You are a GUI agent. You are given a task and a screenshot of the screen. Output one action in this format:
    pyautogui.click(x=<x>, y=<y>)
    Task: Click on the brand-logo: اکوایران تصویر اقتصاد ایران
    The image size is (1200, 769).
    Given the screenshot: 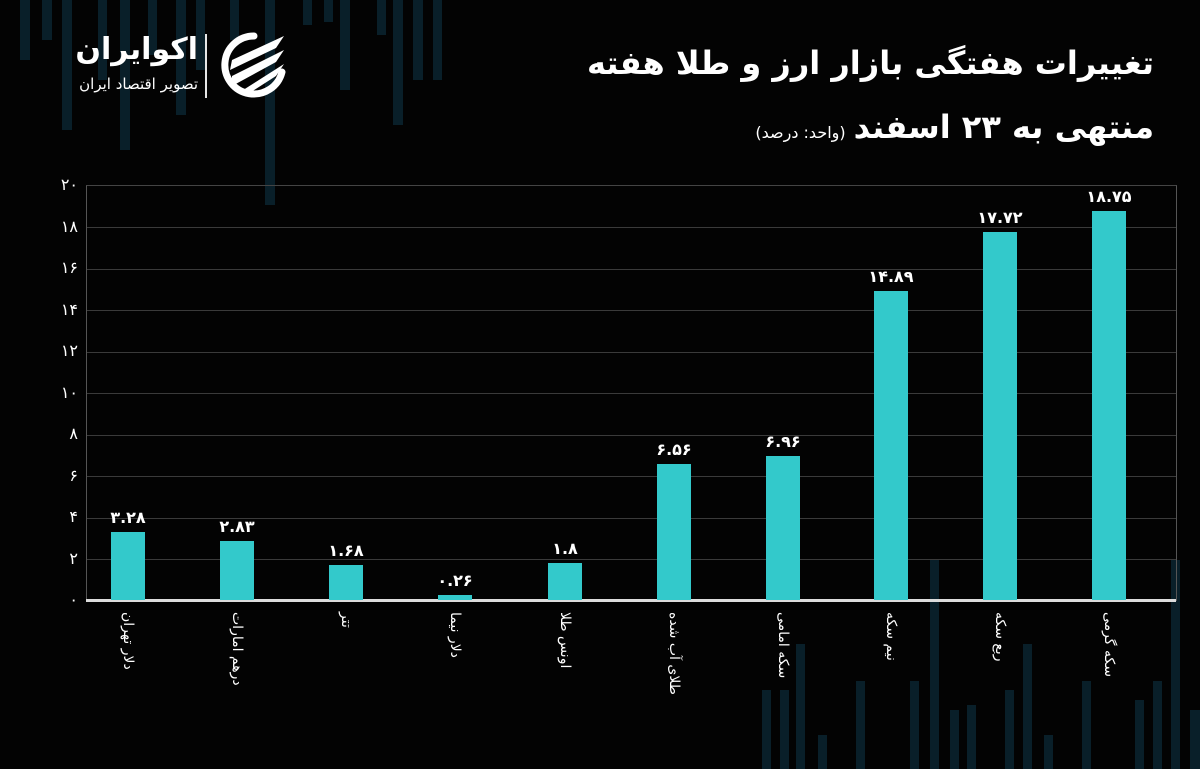 What is the action you would take?
    pyautogui.click(x=170, y=65)
    